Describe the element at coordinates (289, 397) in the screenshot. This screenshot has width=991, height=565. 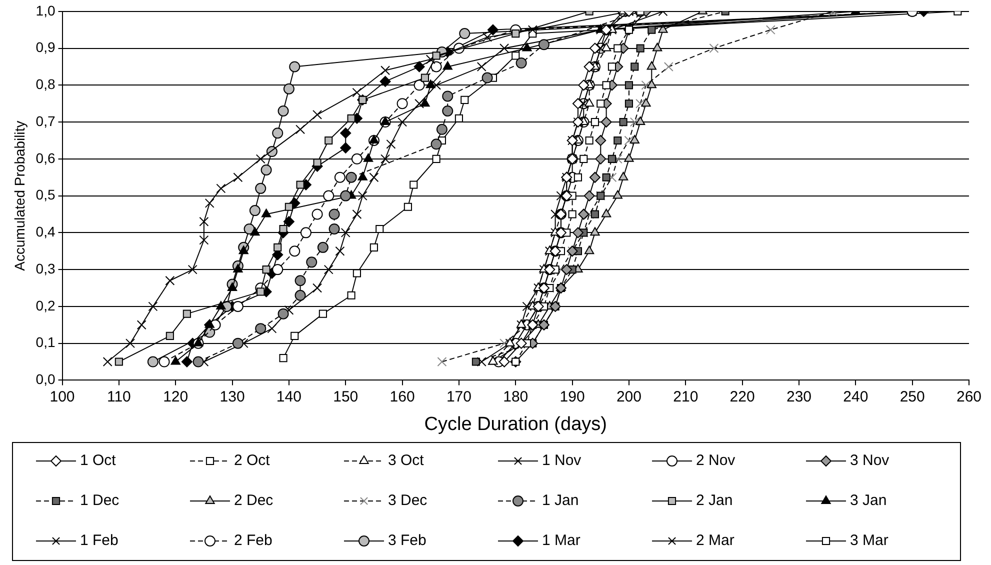
I see `x-tick-label: 140` at that location.